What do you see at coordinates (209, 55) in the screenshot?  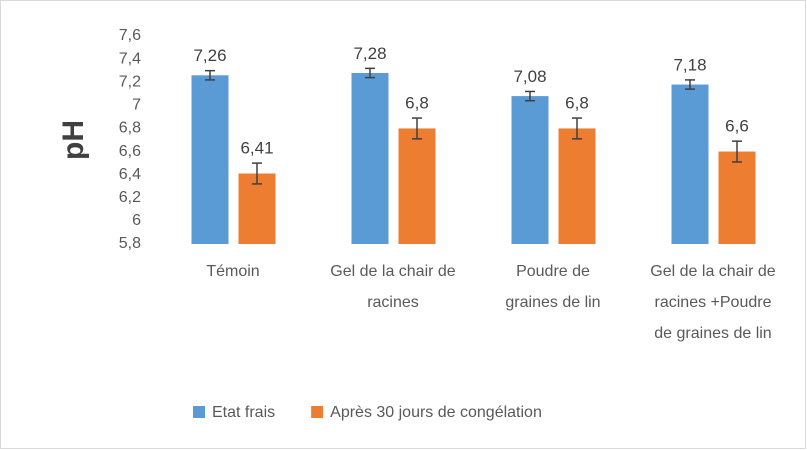 I see `data-label: 7,26` at bounding box center [209, 55].